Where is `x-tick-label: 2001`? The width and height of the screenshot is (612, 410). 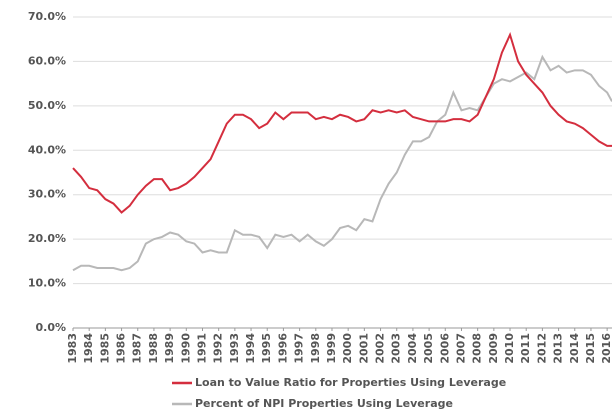
x-tick-label: 2001 is located at coordinates (363, 348).